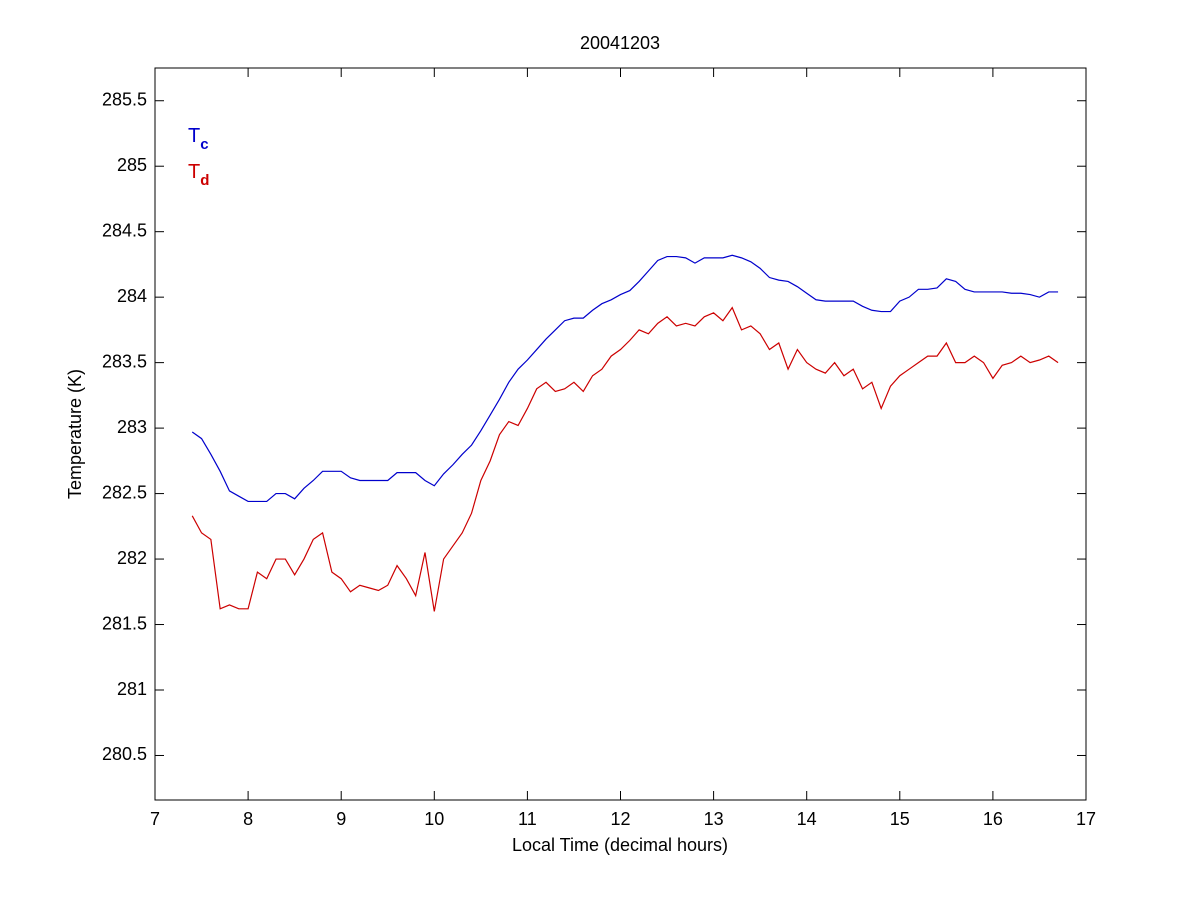  Describe the element at coordinates (132, 165) in the screenshot. I see `y-tick-label: 285` at that location.